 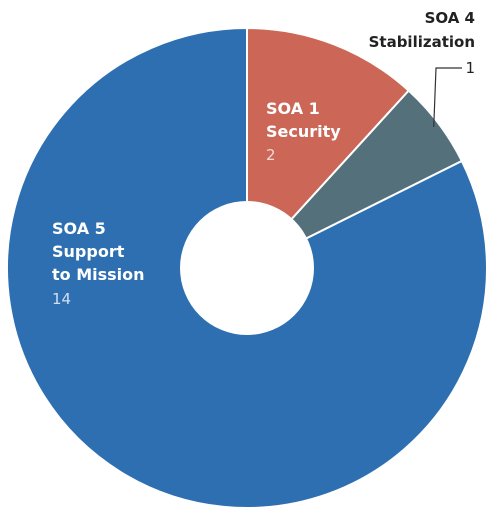 I want to click on slice-label-soa-1-desc: Security, so click(x=303, y=131).